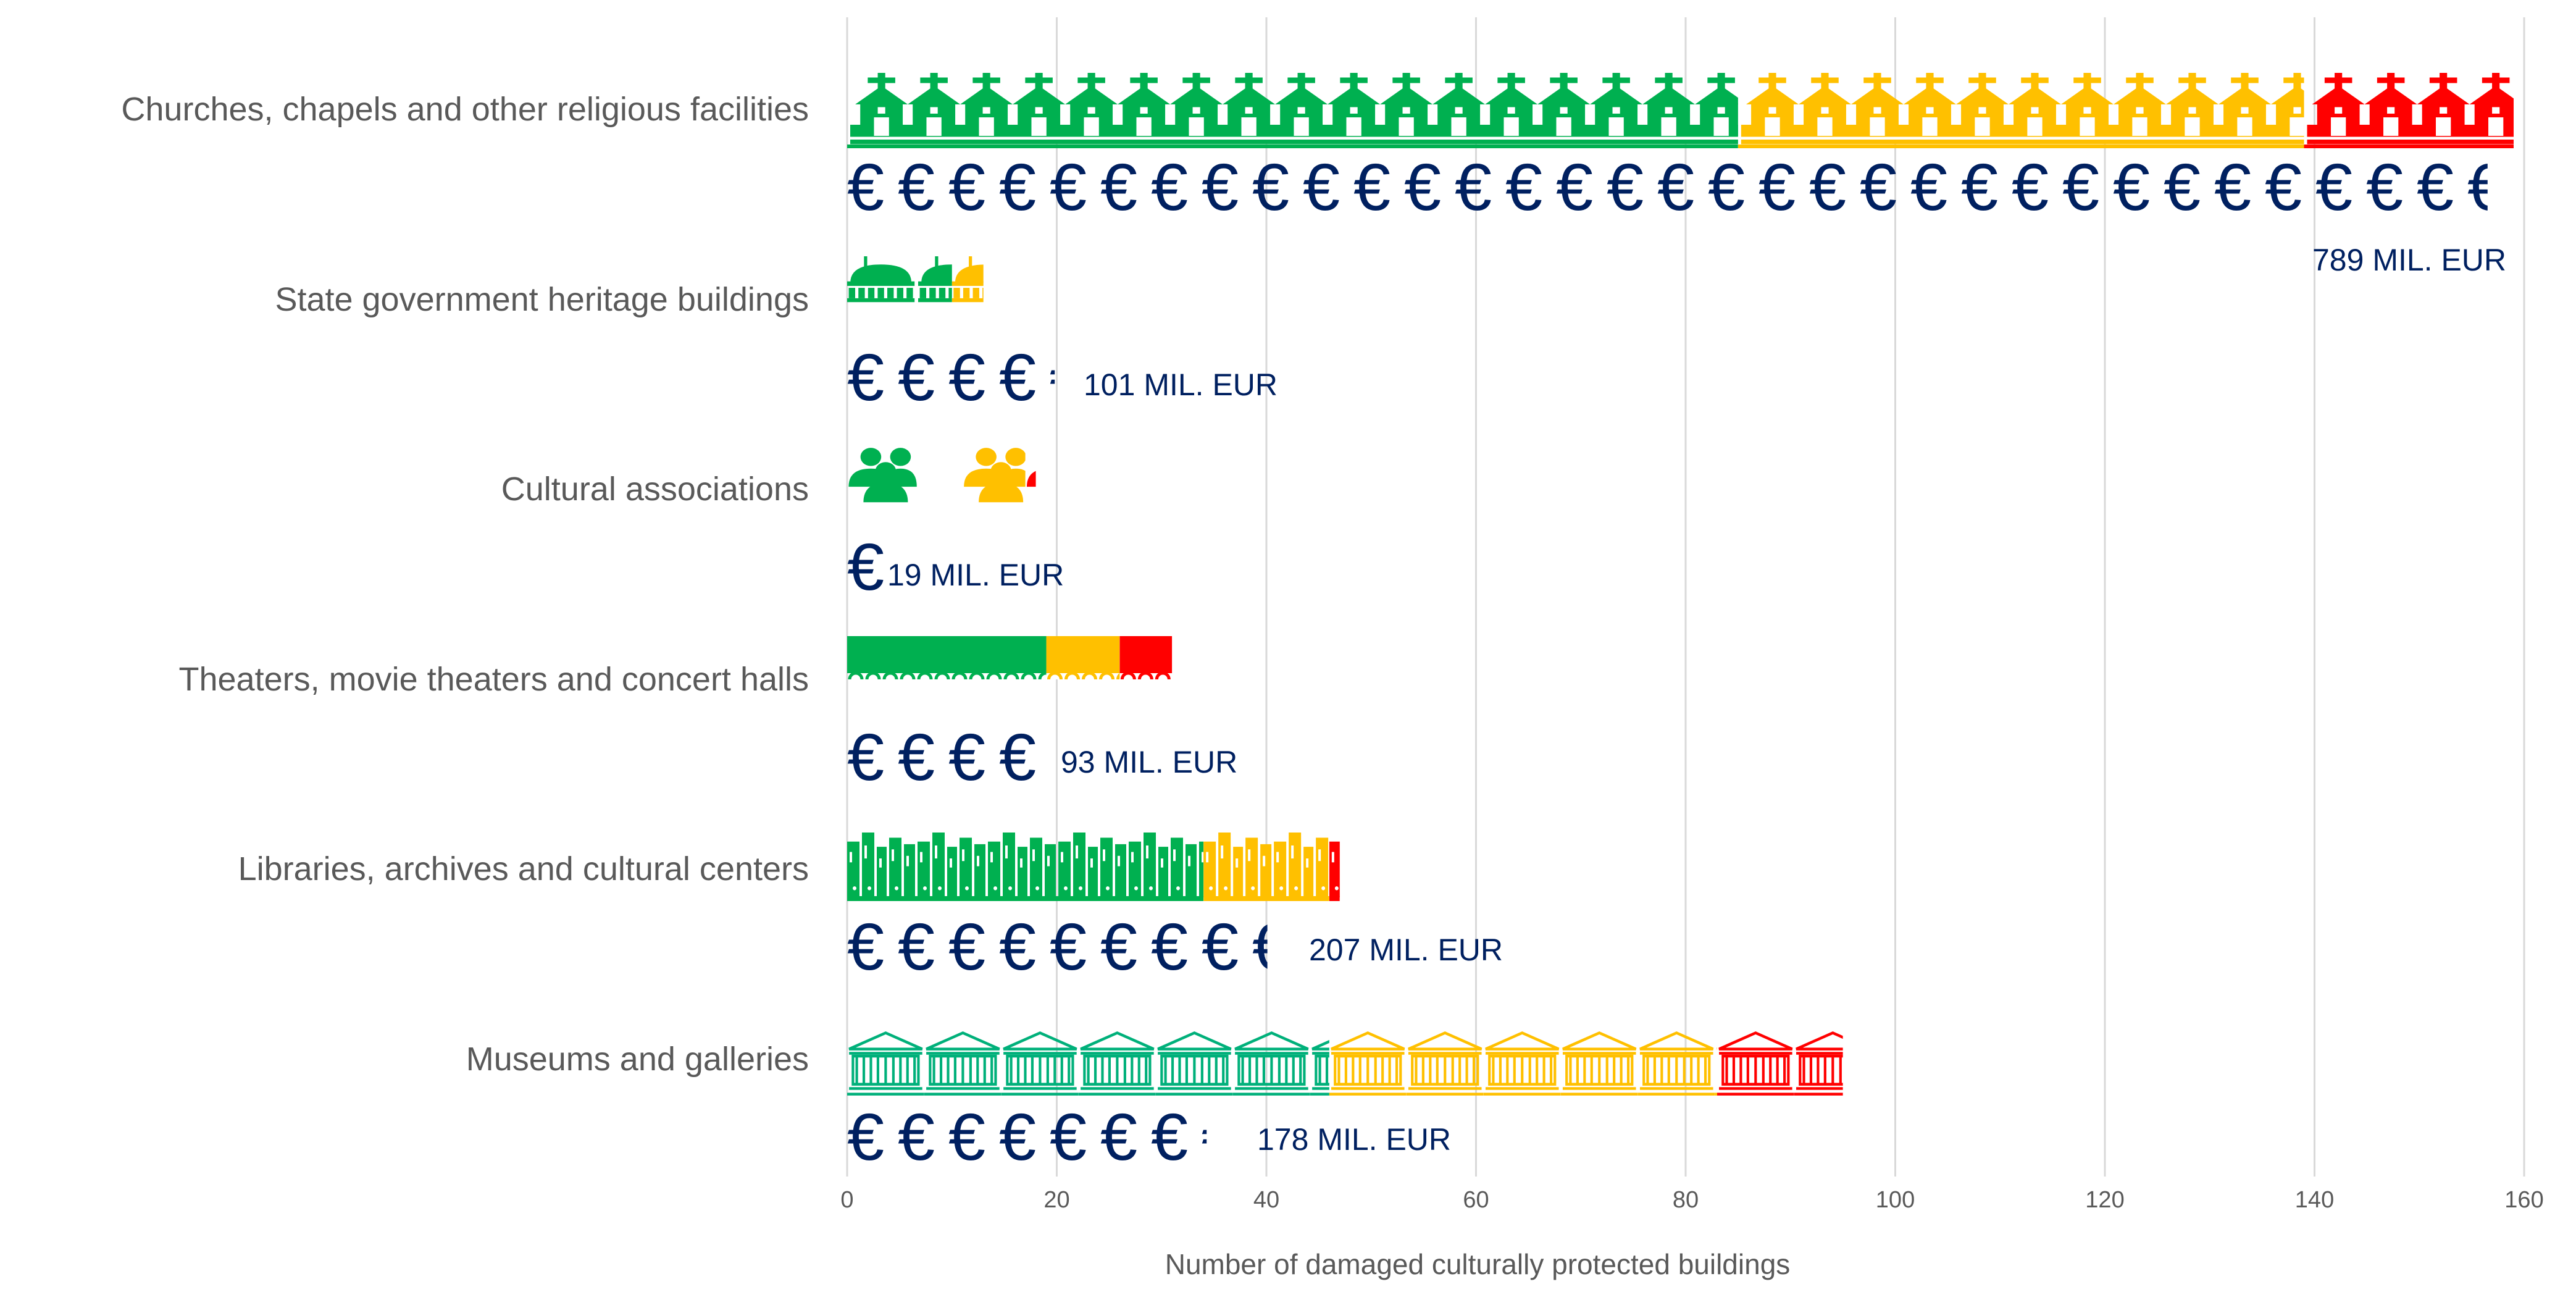  What do you see at coordinates (1149, 762) in the screenshot?
I see `damage-cost-label: 93 MIL. EUR` at bounding box center [1149, 762].